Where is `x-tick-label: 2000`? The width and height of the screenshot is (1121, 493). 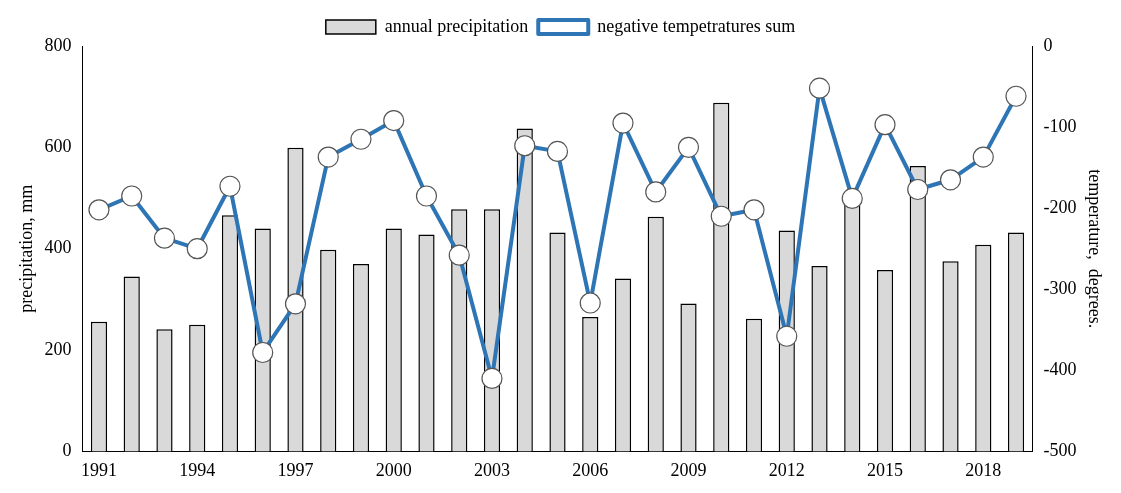 x-tick-label: 2000 is located at coordinates (393, 469).